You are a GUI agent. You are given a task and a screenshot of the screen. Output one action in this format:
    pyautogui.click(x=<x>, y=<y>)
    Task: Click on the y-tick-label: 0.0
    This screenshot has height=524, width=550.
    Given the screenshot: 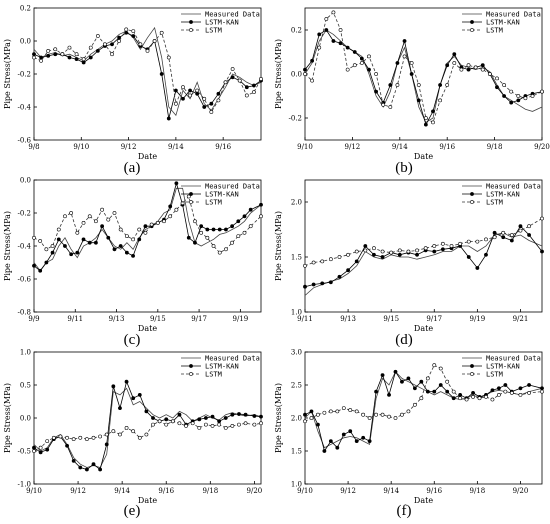 What is the action you would take?
    pyautogui.click(x=25, y=181)
    